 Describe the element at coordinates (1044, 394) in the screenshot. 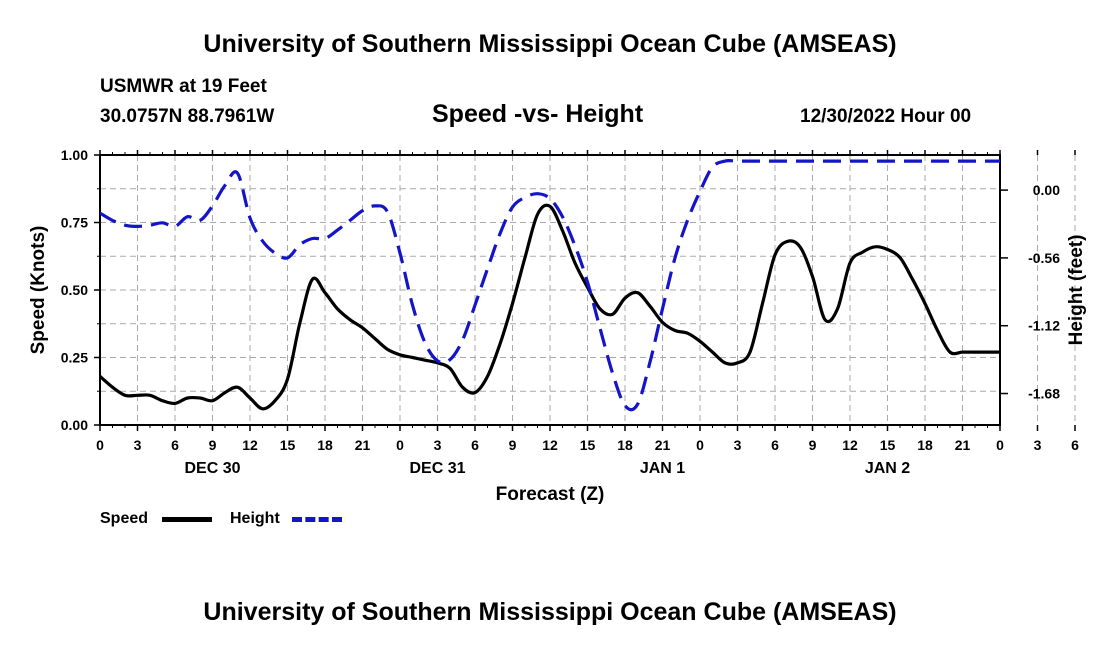

I see `y2-tick-label: -1.68` at that location.